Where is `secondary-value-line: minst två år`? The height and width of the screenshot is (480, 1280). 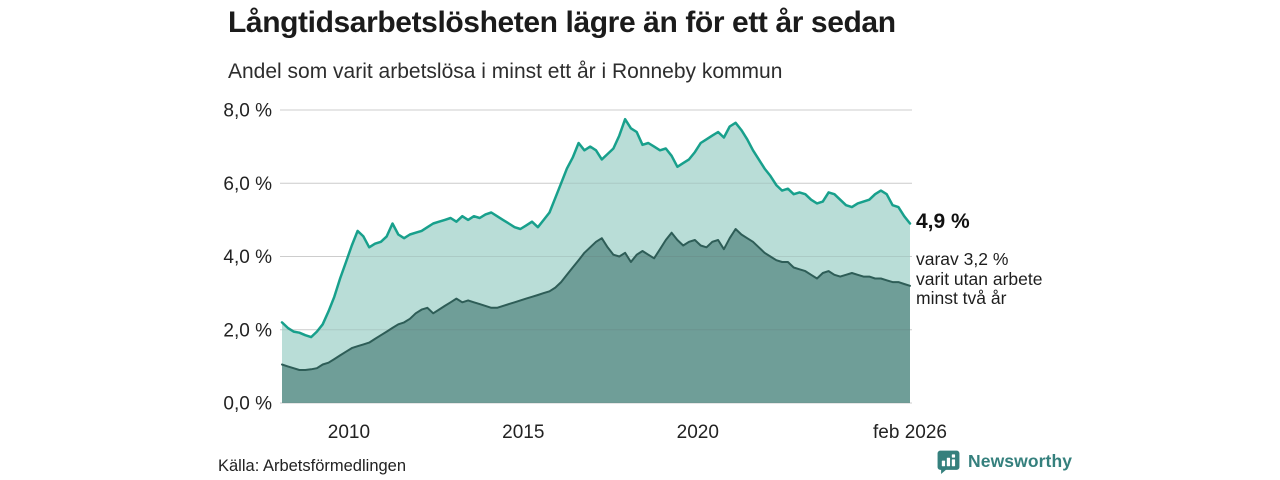 secondary-value-line: minst två år is located at coordinates (961, 298).